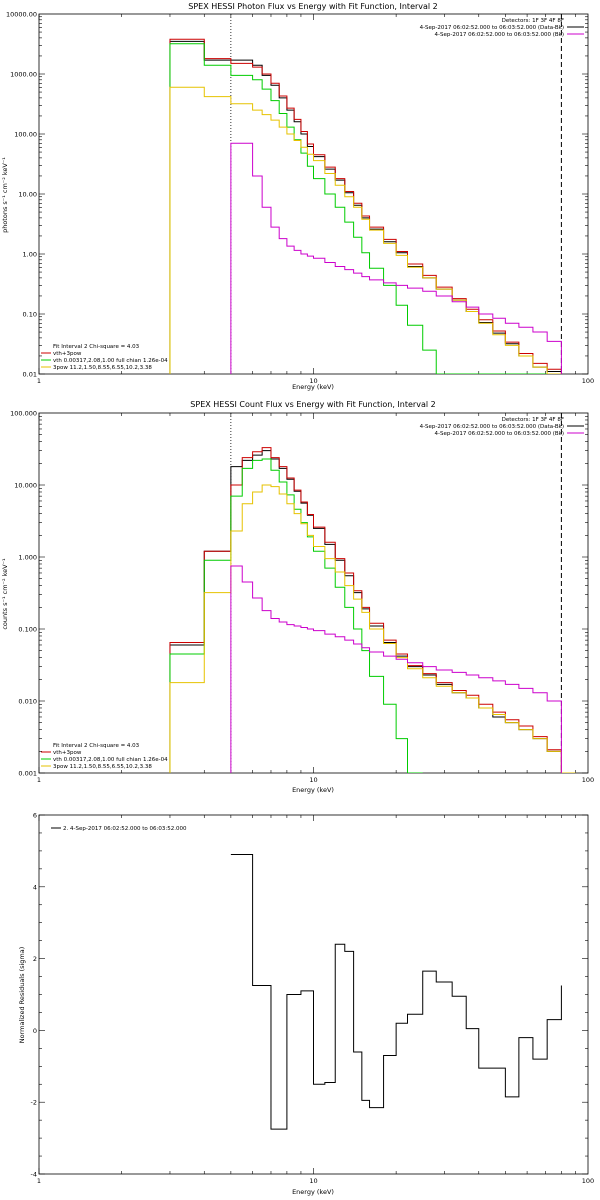 This screenshot has height=1200, width=600. Describe the element at coordinates (34, 1175) in the screenshot. I see `residuals-ytick-label: -4` at that location.